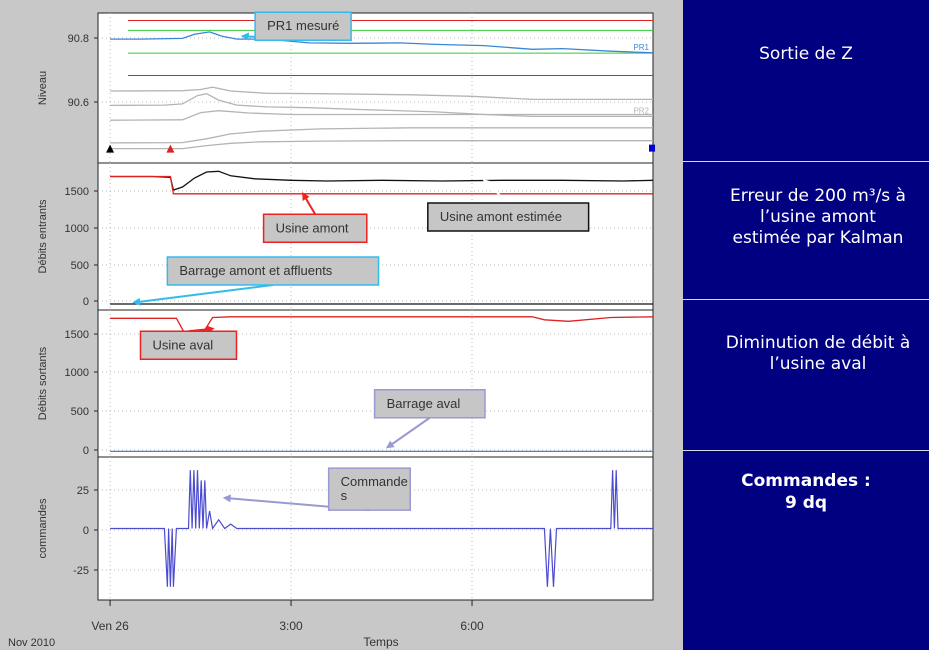 The image size is (929, 650). I want to click on annotation-text: Barrage amont et affluents, so click(255, 270).